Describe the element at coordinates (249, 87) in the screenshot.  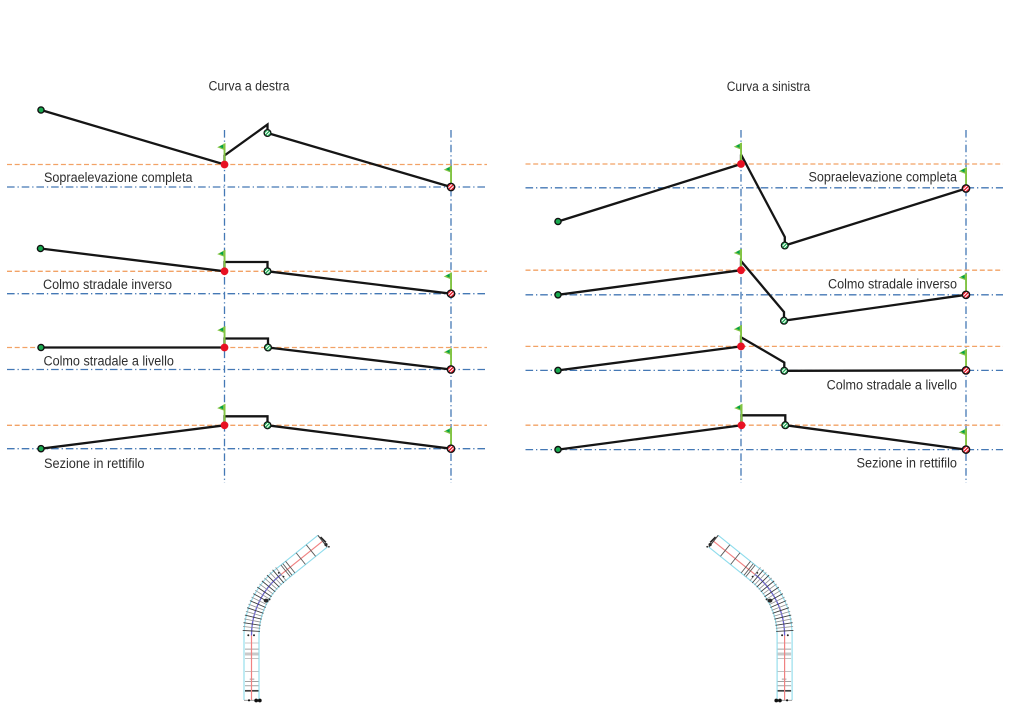
I see `svg-text: Curva a destra` at that location.